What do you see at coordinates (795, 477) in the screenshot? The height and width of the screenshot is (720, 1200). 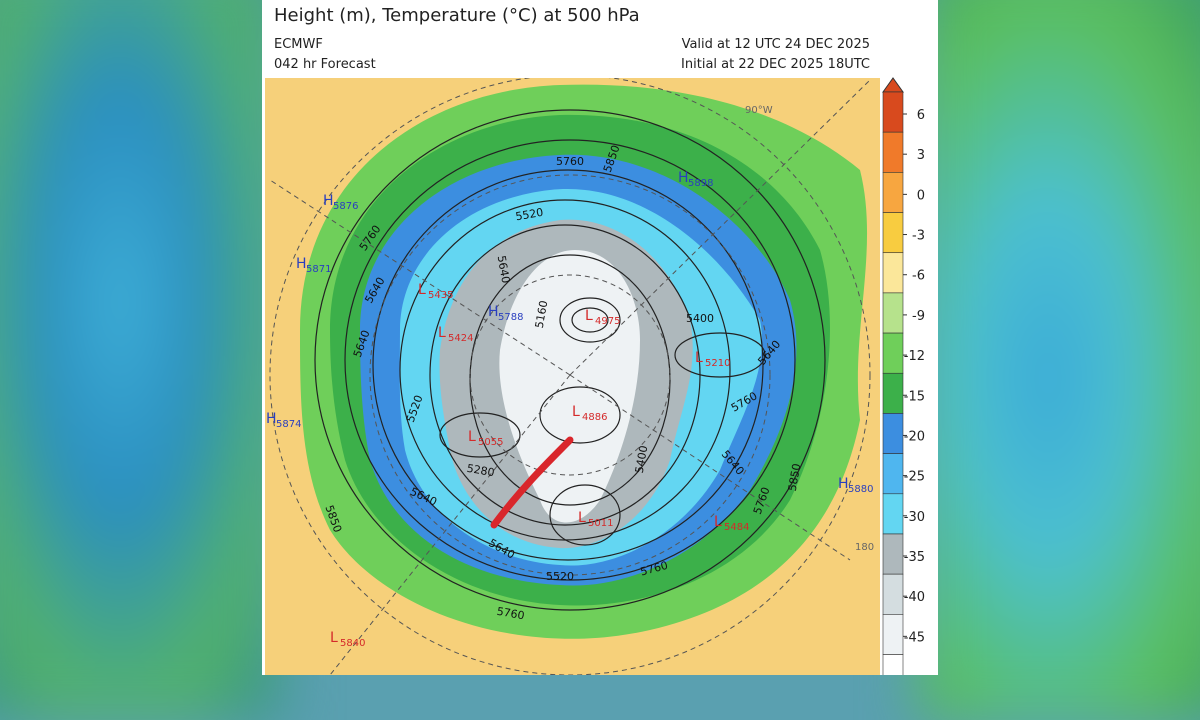 I see `contour-label: 5850` at bounding box center [795, 477].